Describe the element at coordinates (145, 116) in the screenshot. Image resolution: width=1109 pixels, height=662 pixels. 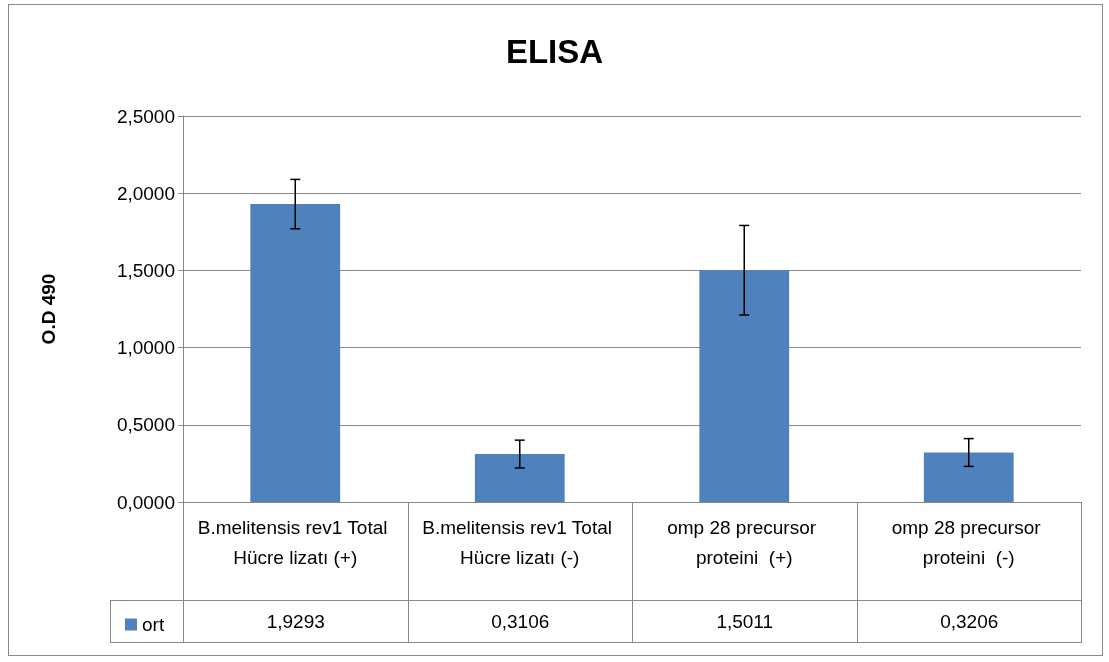
I see `y-tick-label: 2,5000` at that location.